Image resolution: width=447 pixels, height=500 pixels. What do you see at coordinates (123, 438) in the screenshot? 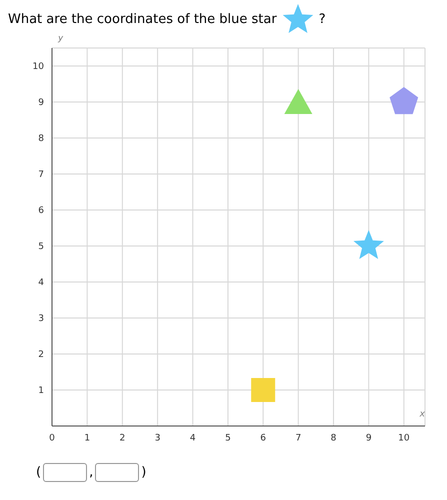
I see `x-tick-label: 2` at bounding box center [123, 438].